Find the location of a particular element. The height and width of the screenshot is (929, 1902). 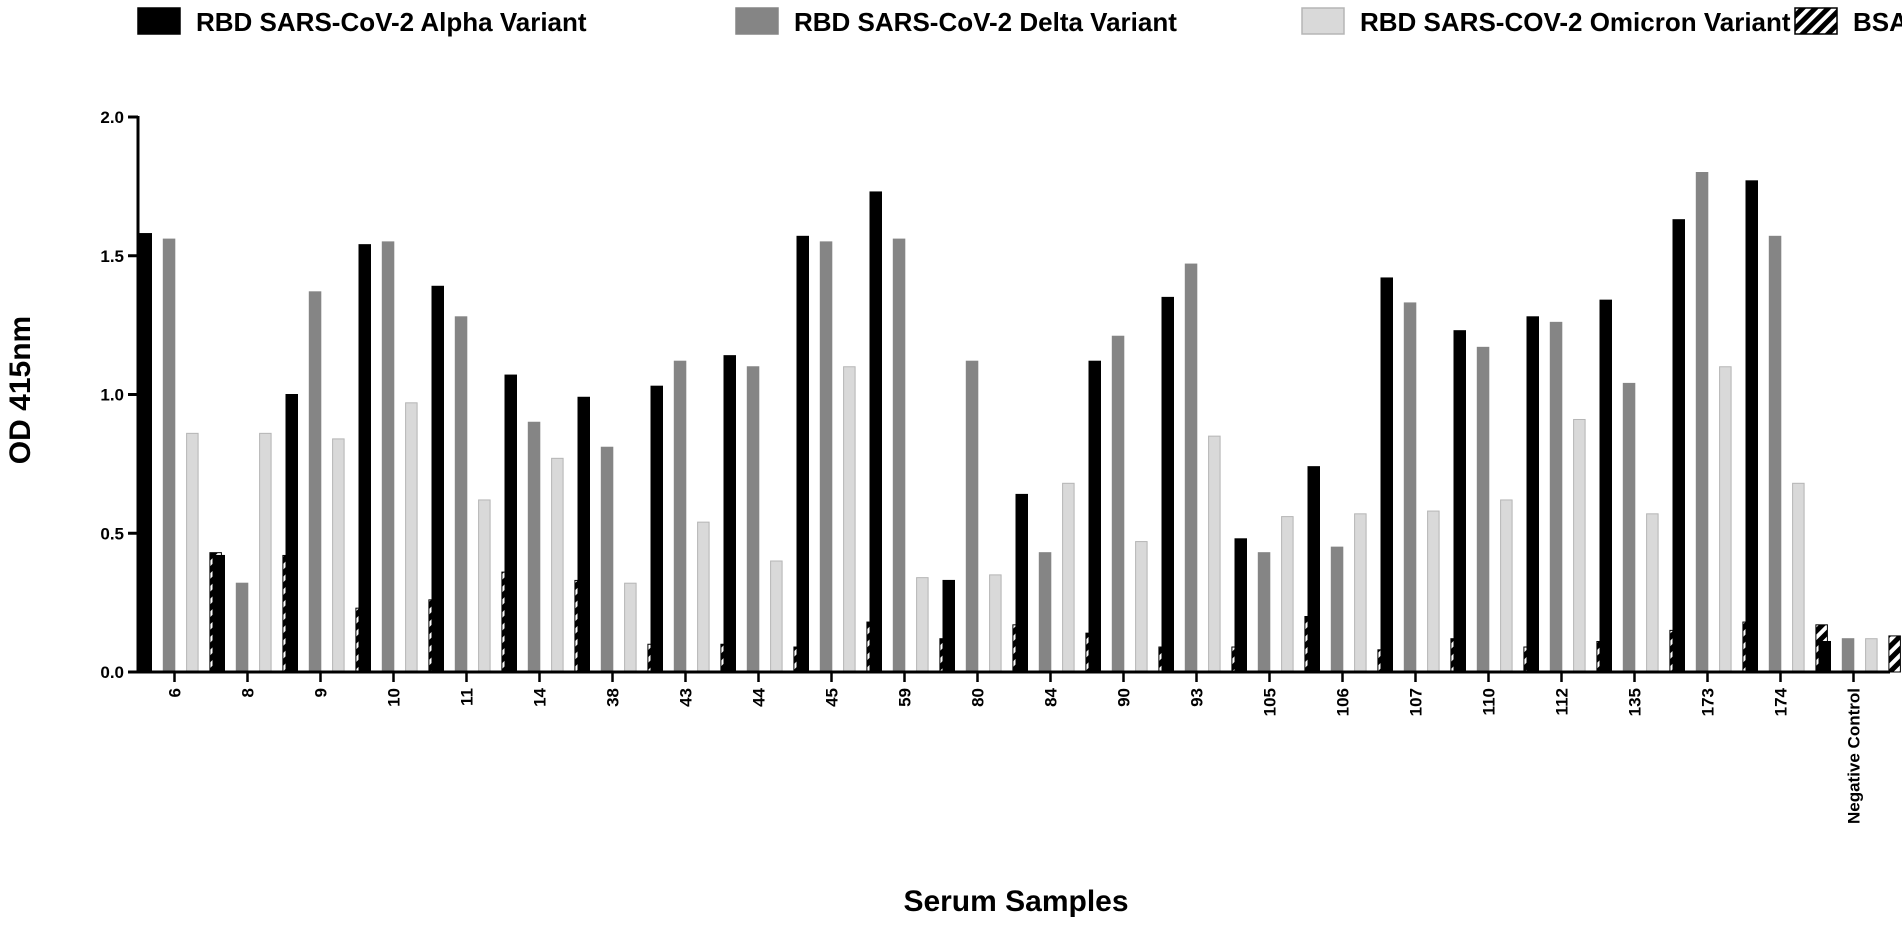

x-tick-label: 44 is located at coordinates (759, 696).